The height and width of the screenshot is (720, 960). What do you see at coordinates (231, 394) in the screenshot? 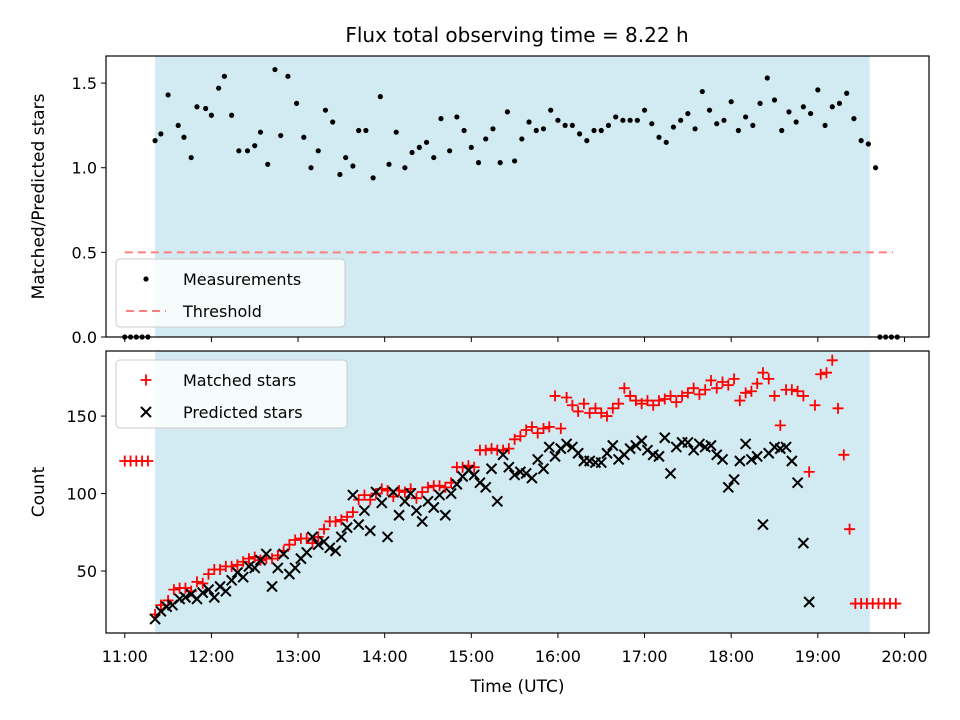
I see `legend: Matched stars Predicted stars` at bounding box center [231, 394].